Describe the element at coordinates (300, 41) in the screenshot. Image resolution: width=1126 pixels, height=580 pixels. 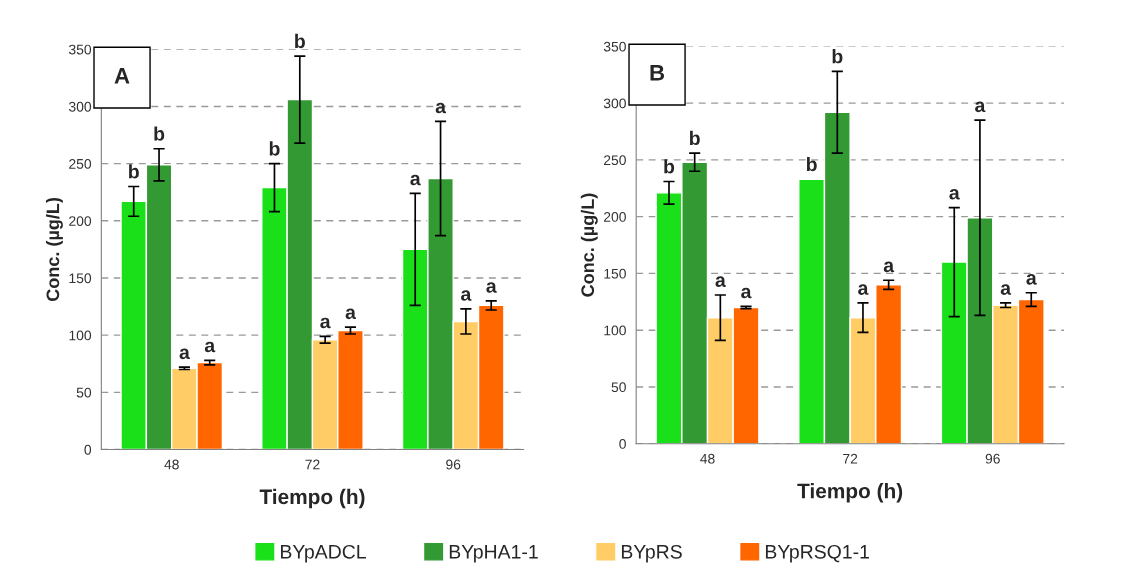
I see `text: b` at that location.